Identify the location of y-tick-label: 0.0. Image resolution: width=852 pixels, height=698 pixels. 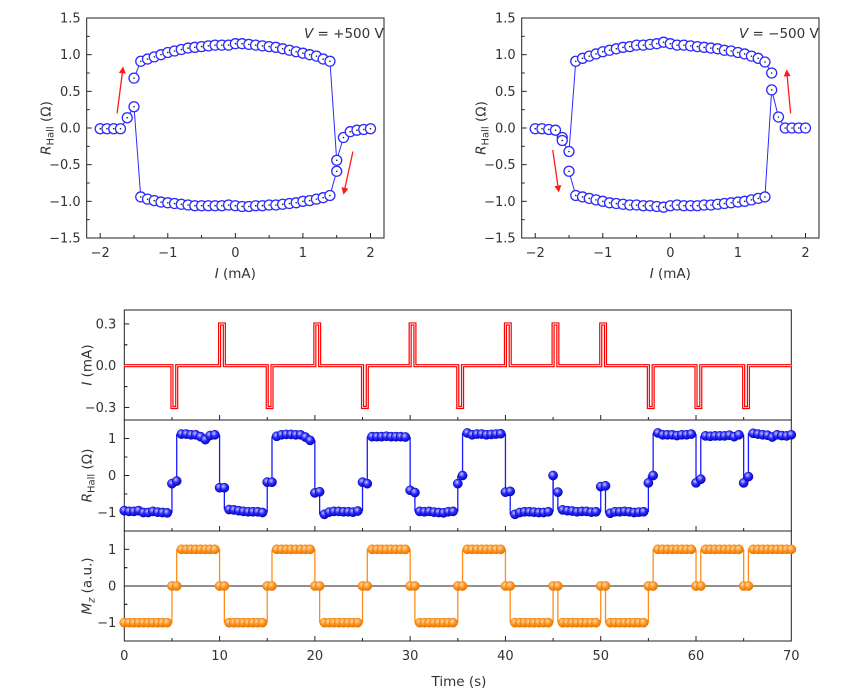
(505, 129).